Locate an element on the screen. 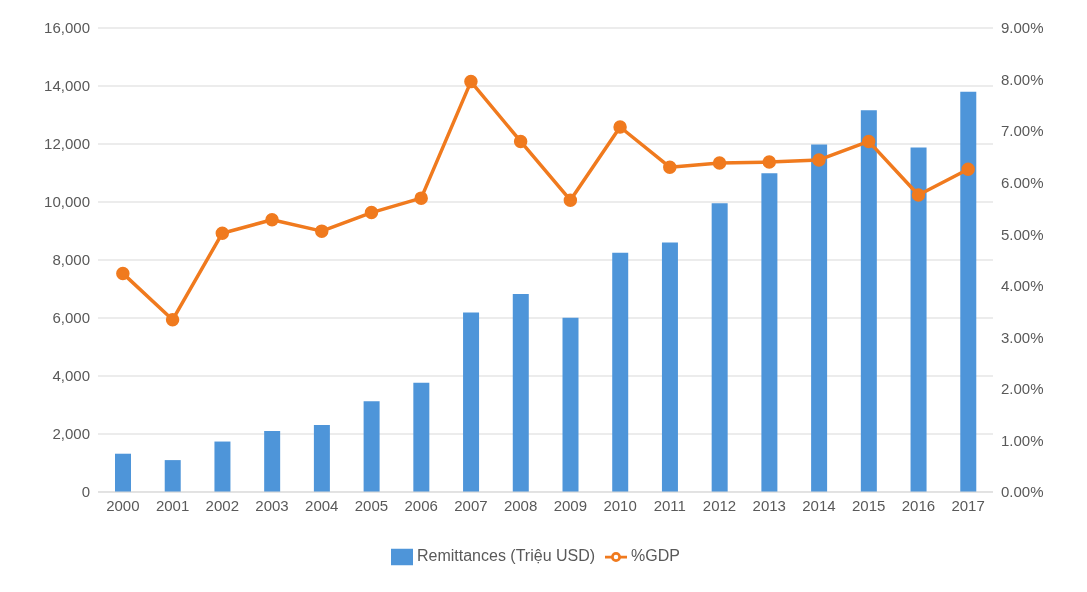 This screenshot has width=1087, height=592. y2-tick-label: 9.00% is located at coordinates (1022, 28).